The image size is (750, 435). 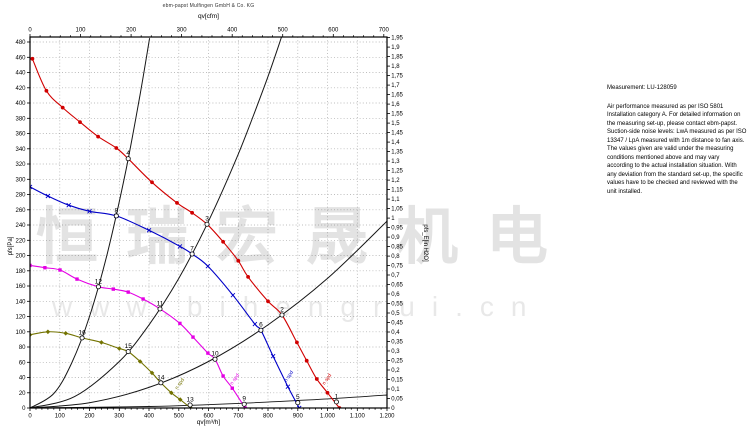 What do you see at coordinates (298, 417) in the screenshot?
I see `svg-text: 900` at bounding box center [298, 417].